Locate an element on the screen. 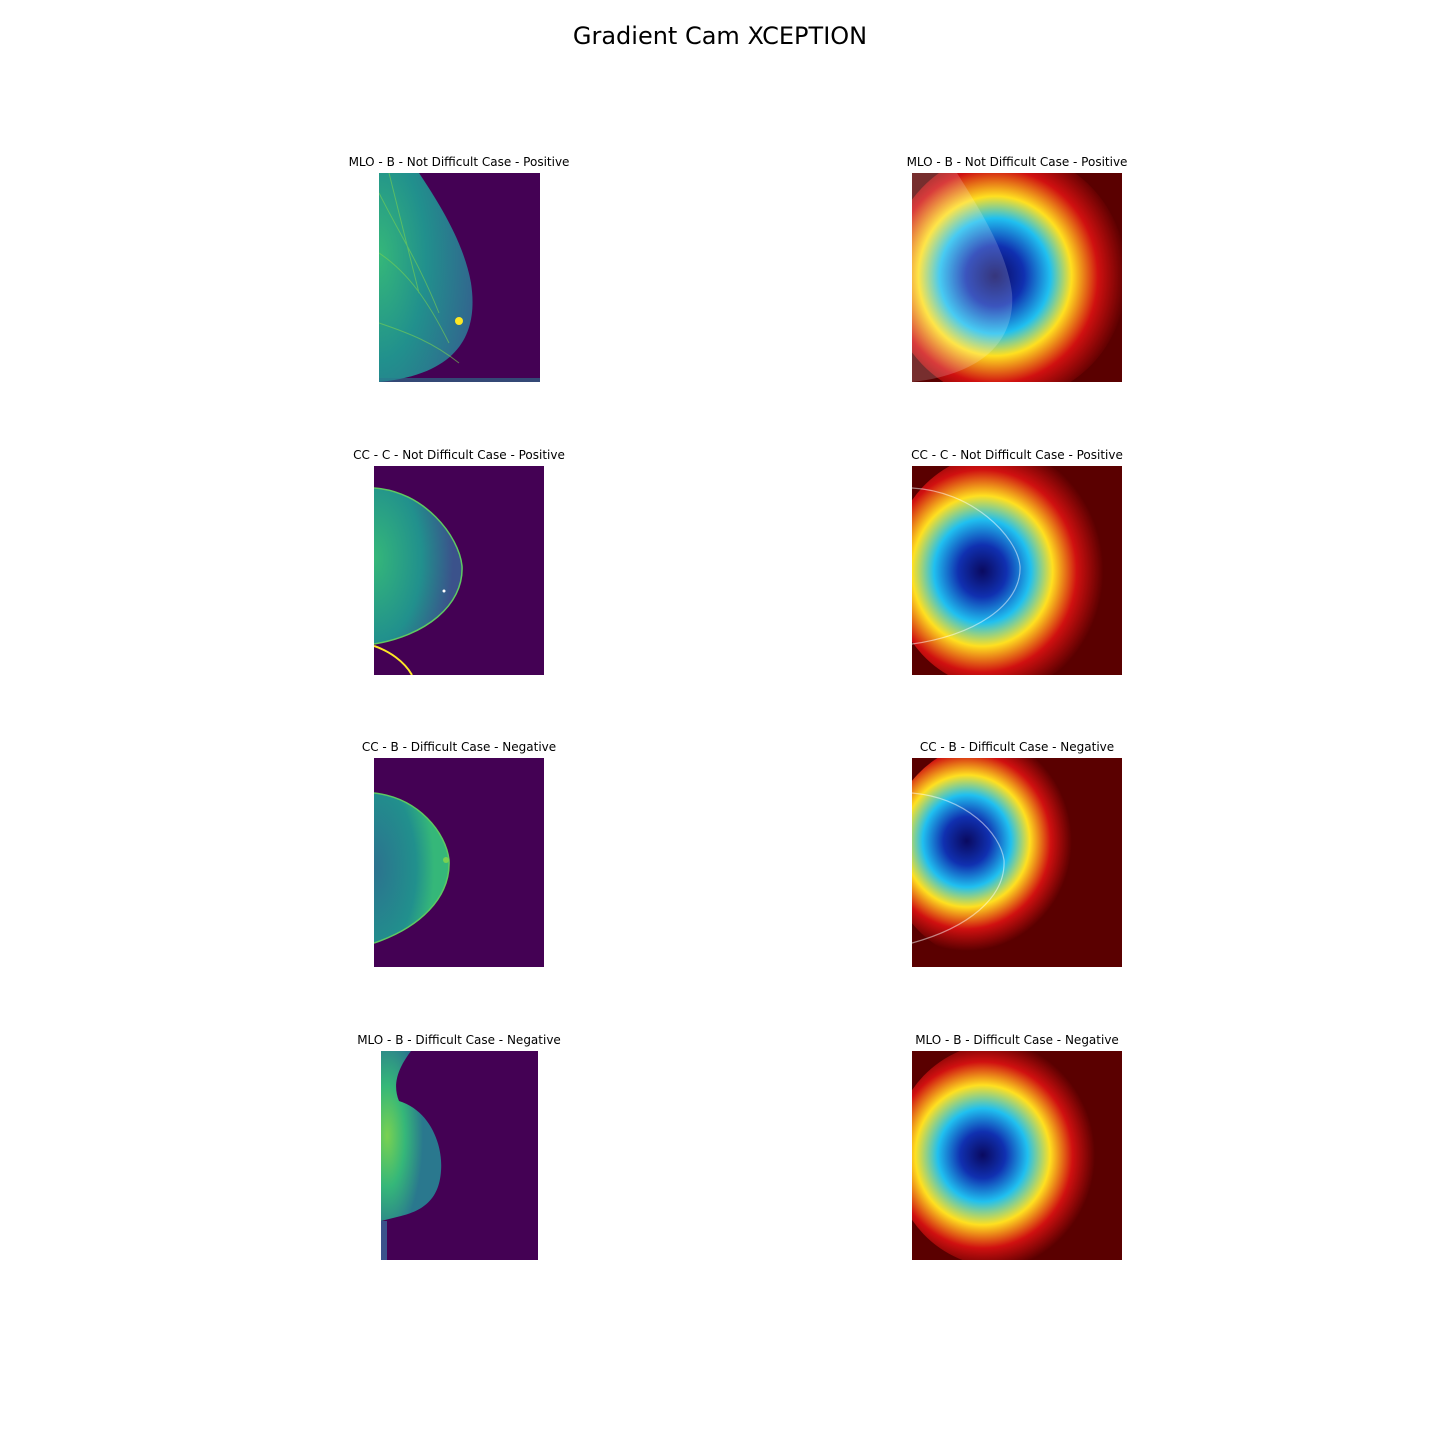  mammogram-image-cc-b-negative is located at coordinates (459, 862).